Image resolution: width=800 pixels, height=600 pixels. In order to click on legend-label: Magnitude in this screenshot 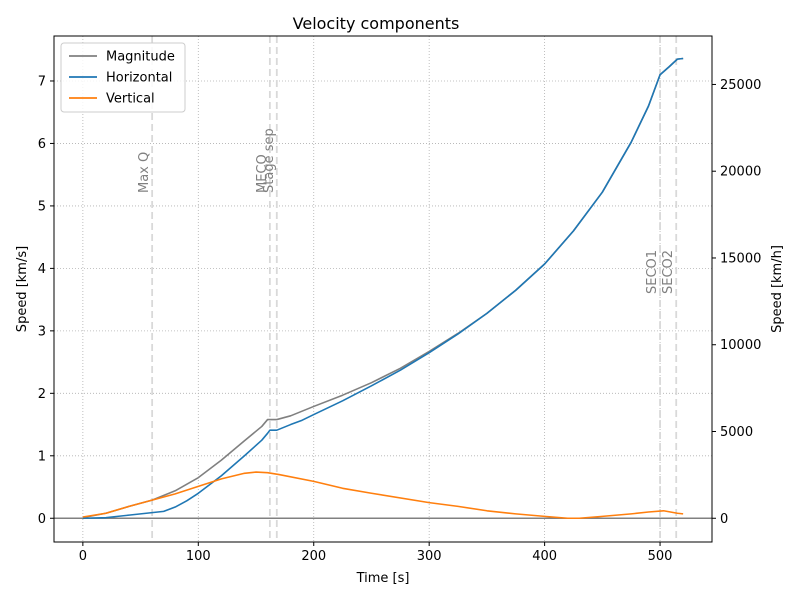, I will do `click(140, 57)`.